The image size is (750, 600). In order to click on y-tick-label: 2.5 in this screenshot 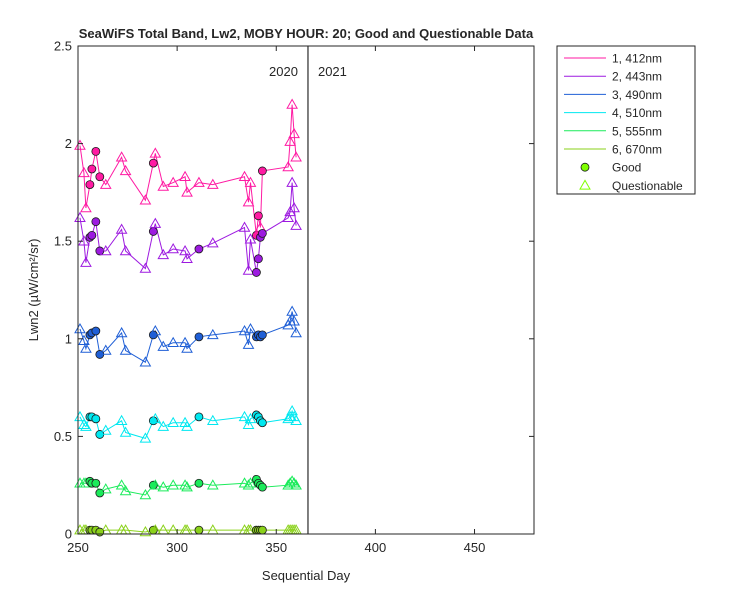, I will do `click(63, 46)`.